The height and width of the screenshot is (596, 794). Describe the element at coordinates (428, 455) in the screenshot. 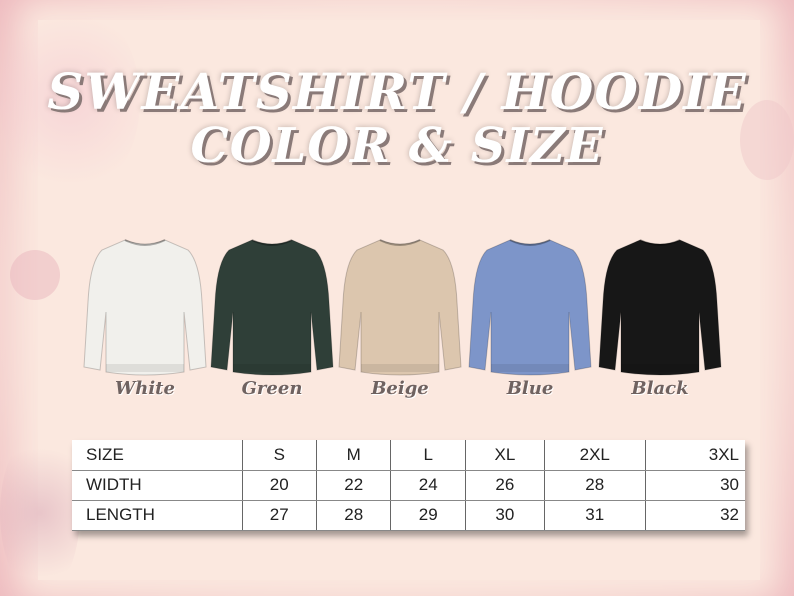

I see `table-cell: L` at that location.